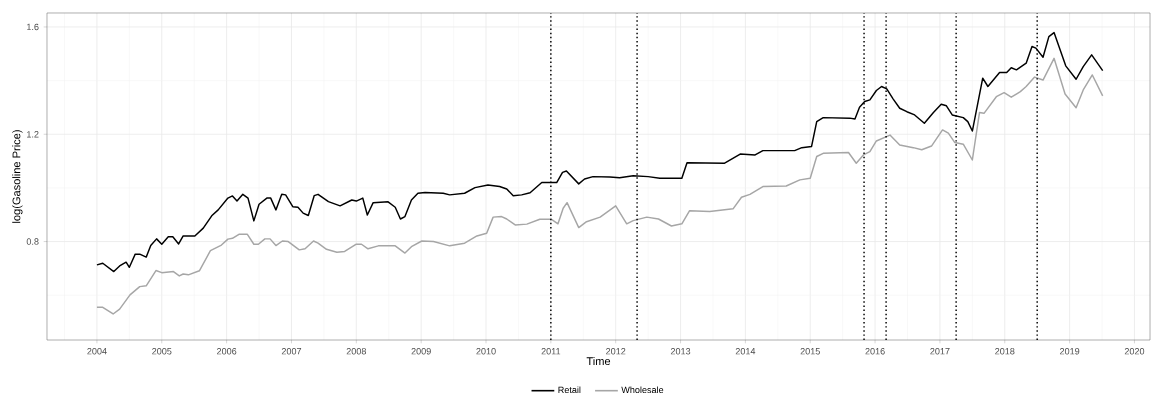  I want to click on x-tick-label: 2010, so click(486, 351).